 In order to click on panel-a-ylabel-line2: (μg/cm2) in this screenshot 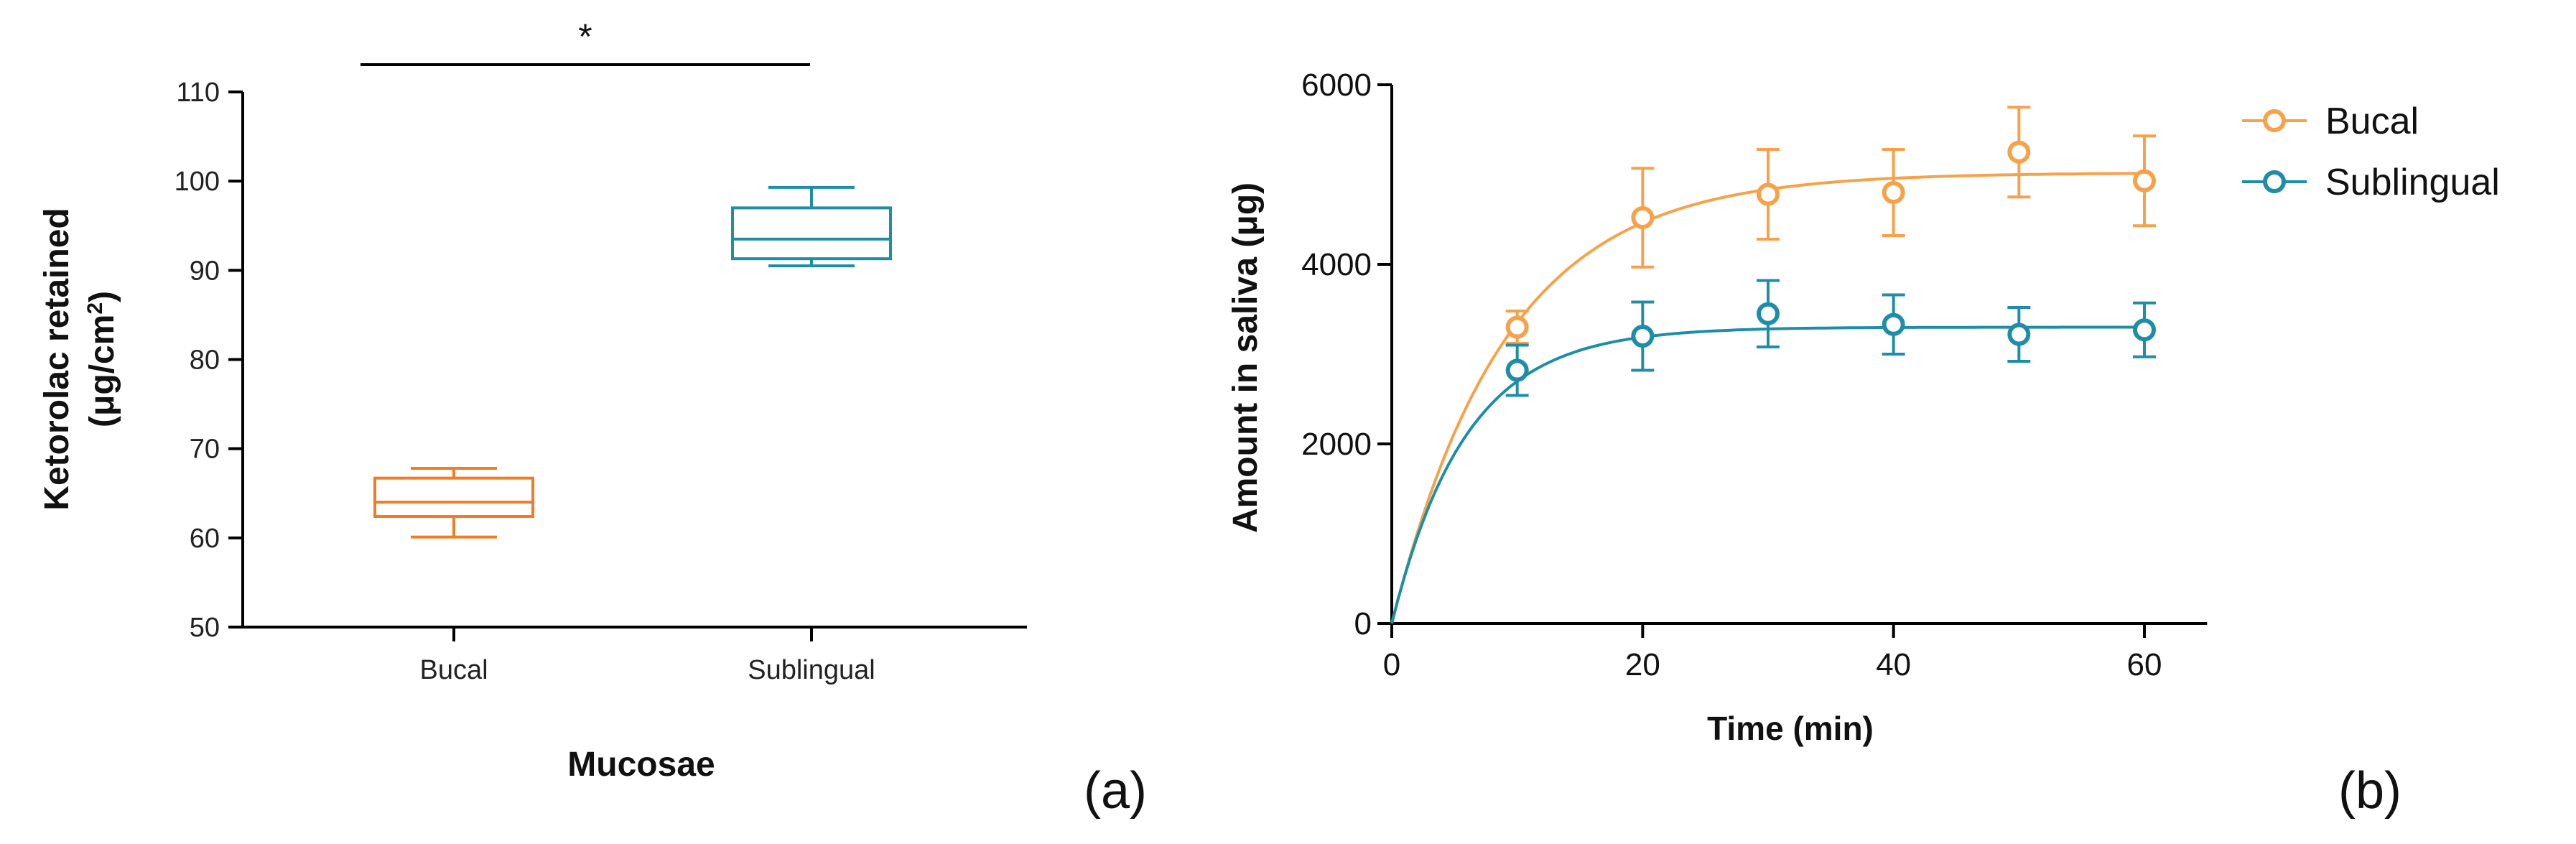, I will do `click(102, 359)`.